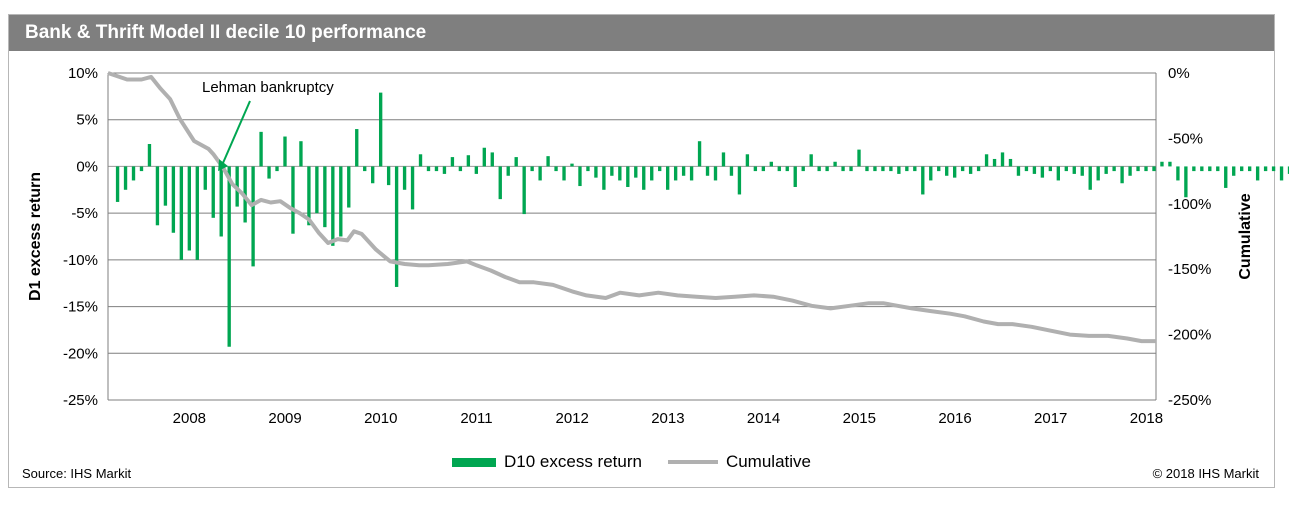 The width and height of the screenshot is (1289, 506). I want to click on x-tick-label: 2009, so click(284, 418).